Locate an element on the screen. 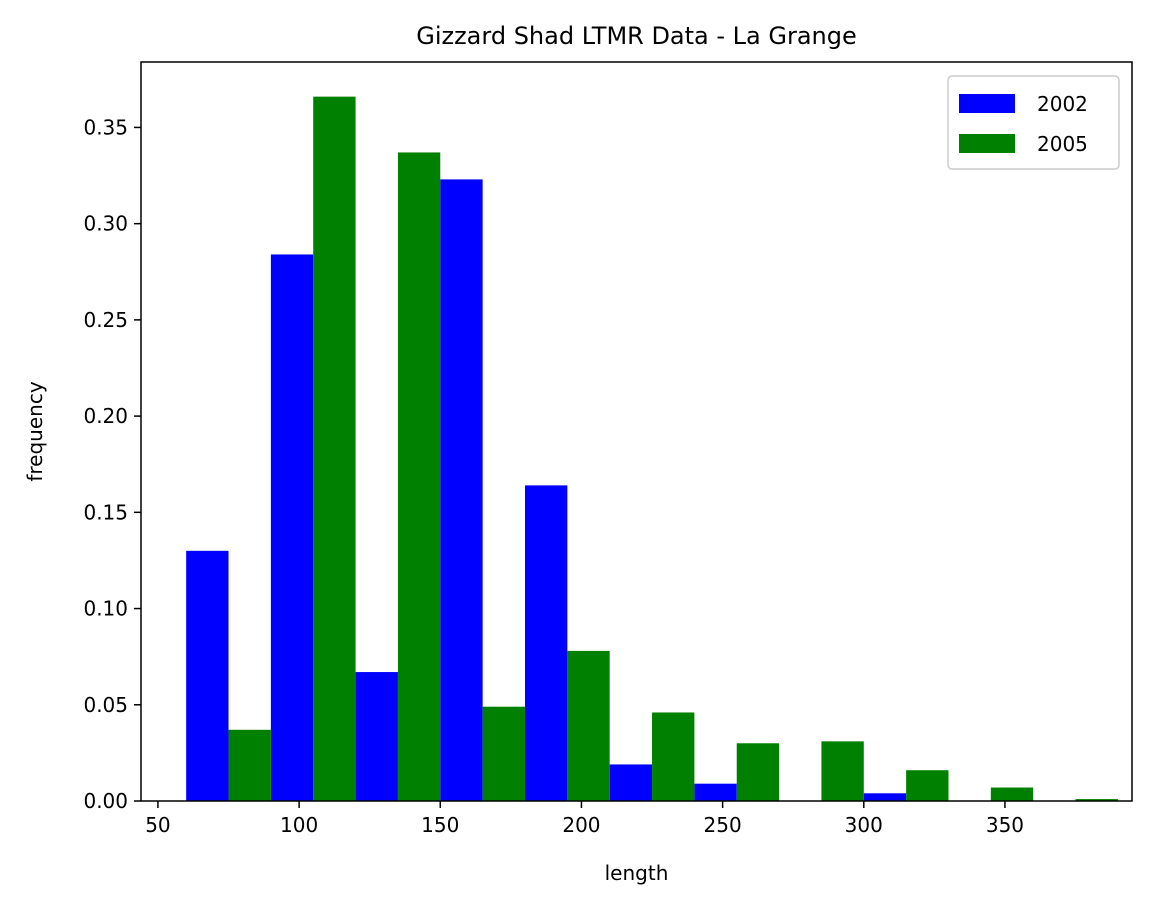 This screenshot has height=908, width=1152. y-tick-label: 0.20 is located at coordinates (105, 416).